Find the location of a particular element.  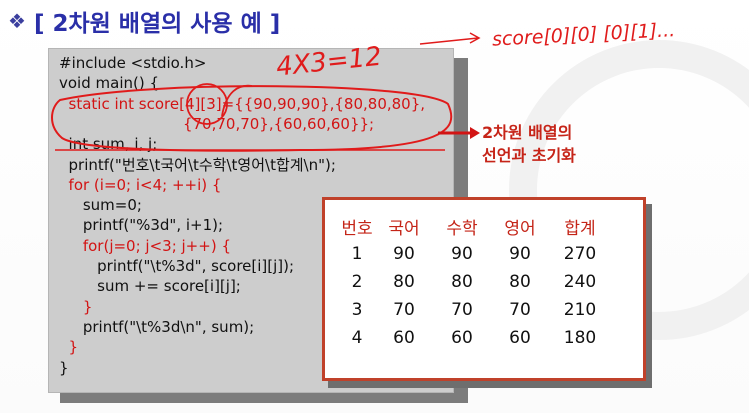

table-row: 1 90 90 90 270 is located at coordinates (475, 254).